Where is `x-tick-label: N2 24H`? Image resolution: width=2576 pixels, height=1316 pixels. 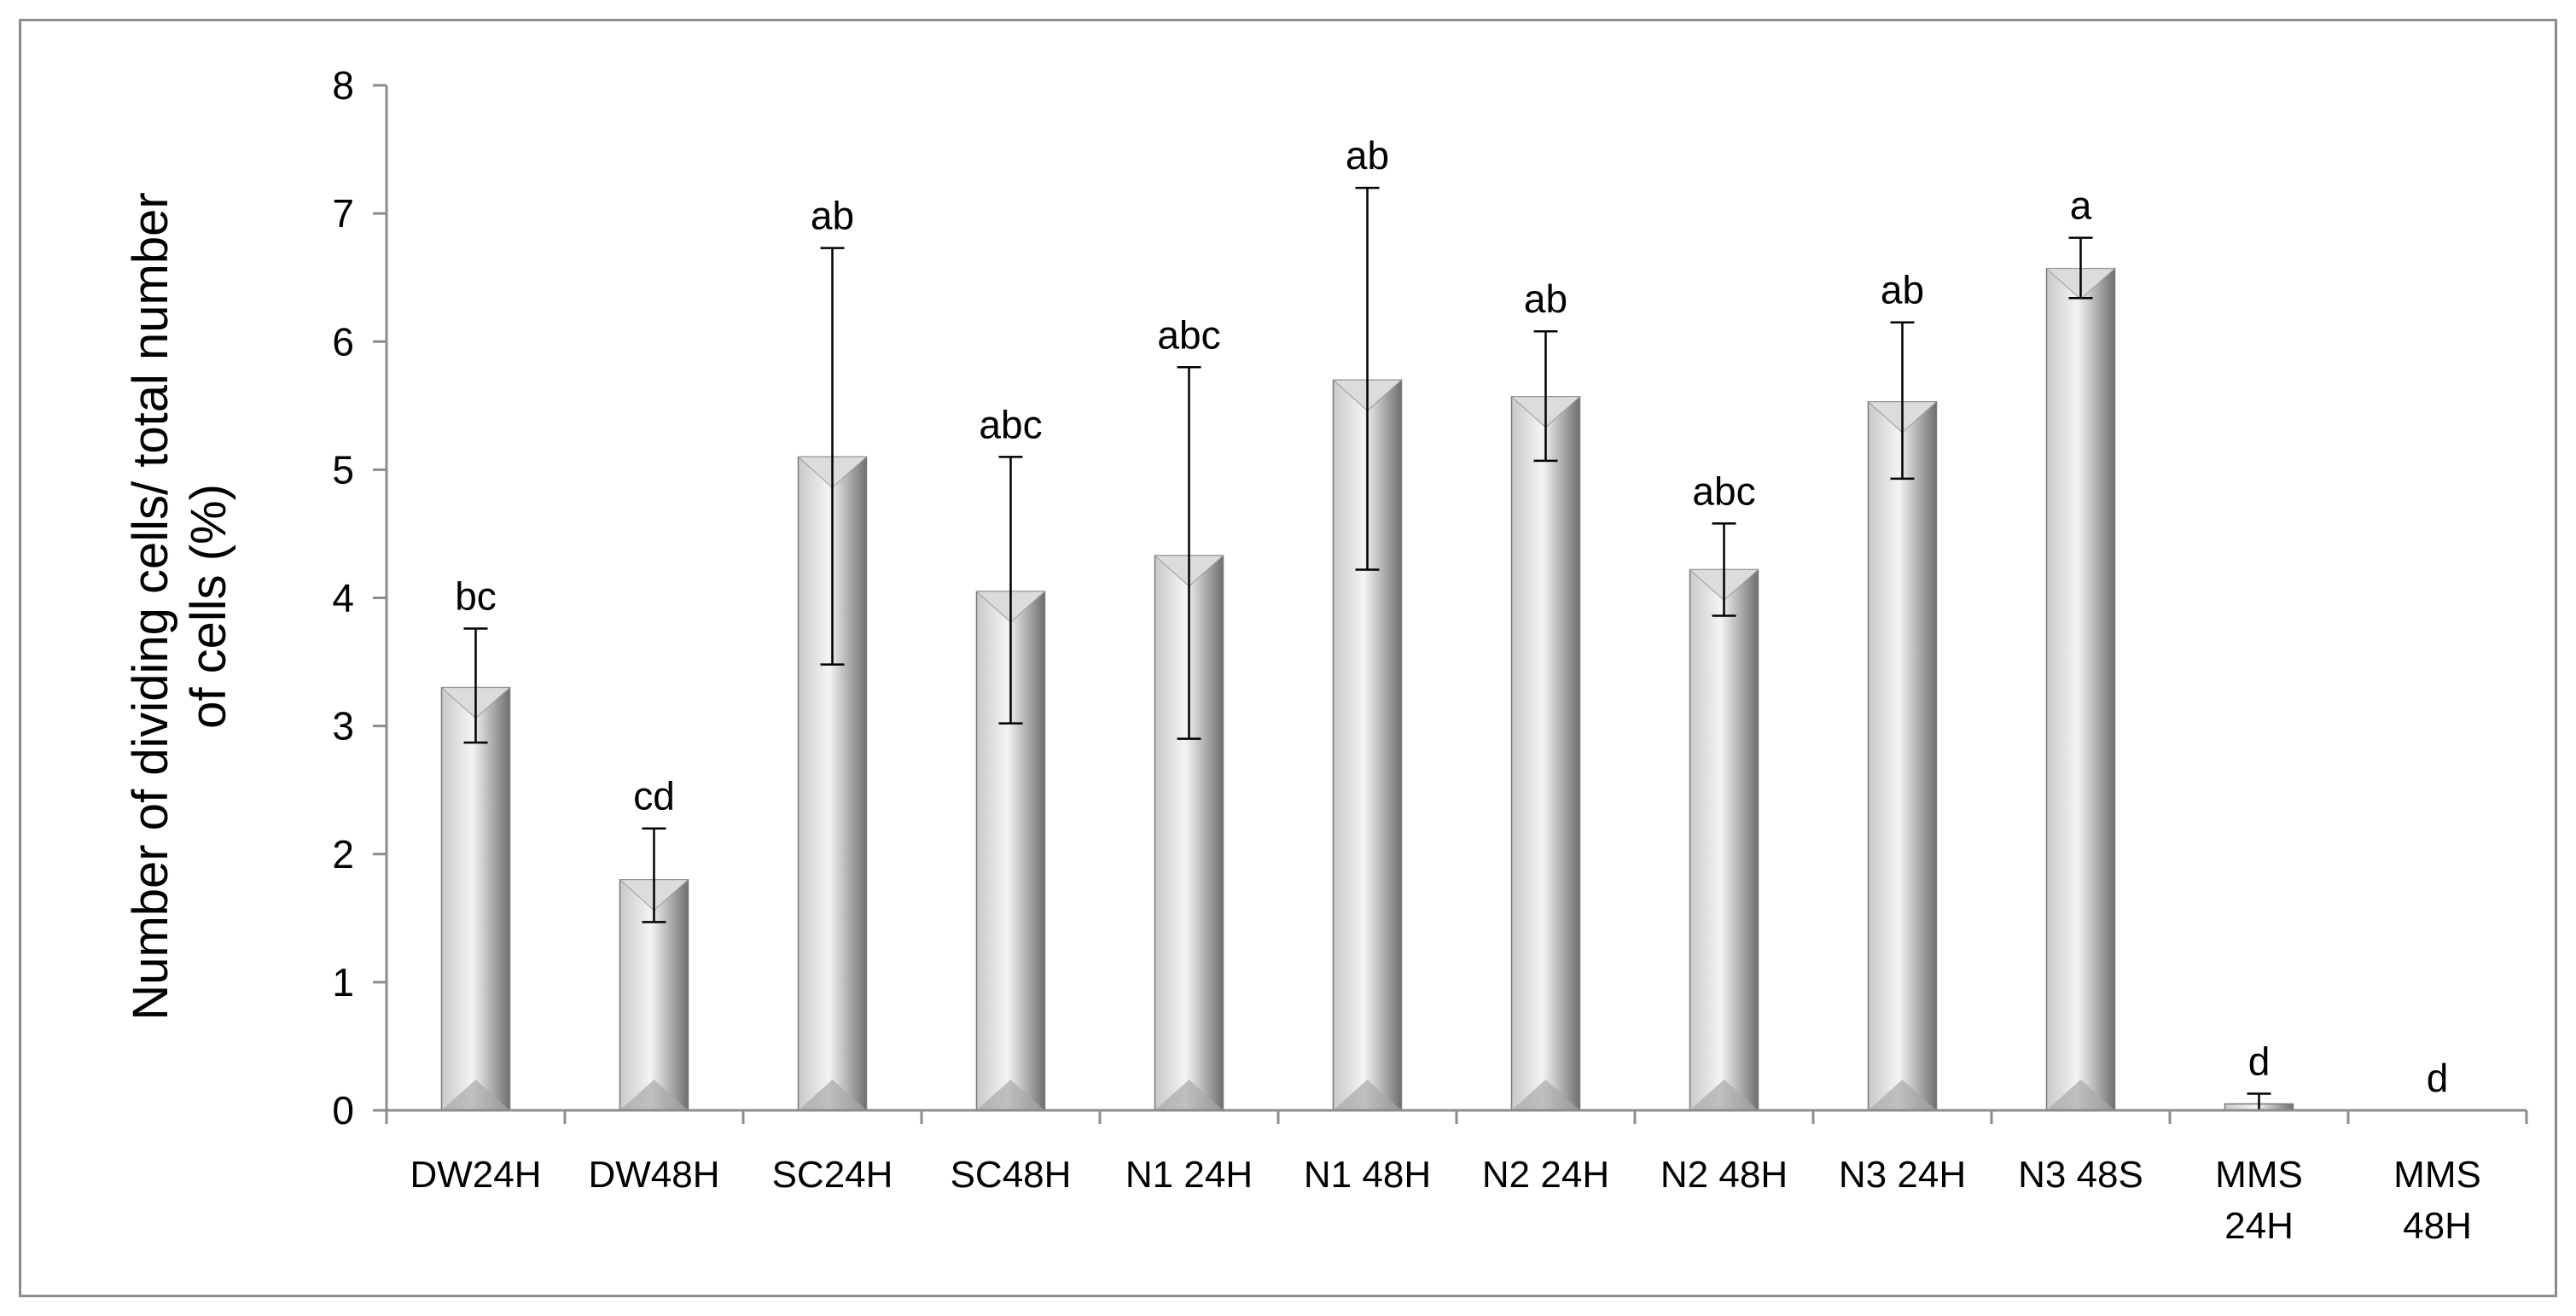 x-tick-label: N2 24H is located at coordinates (1545, 1175).